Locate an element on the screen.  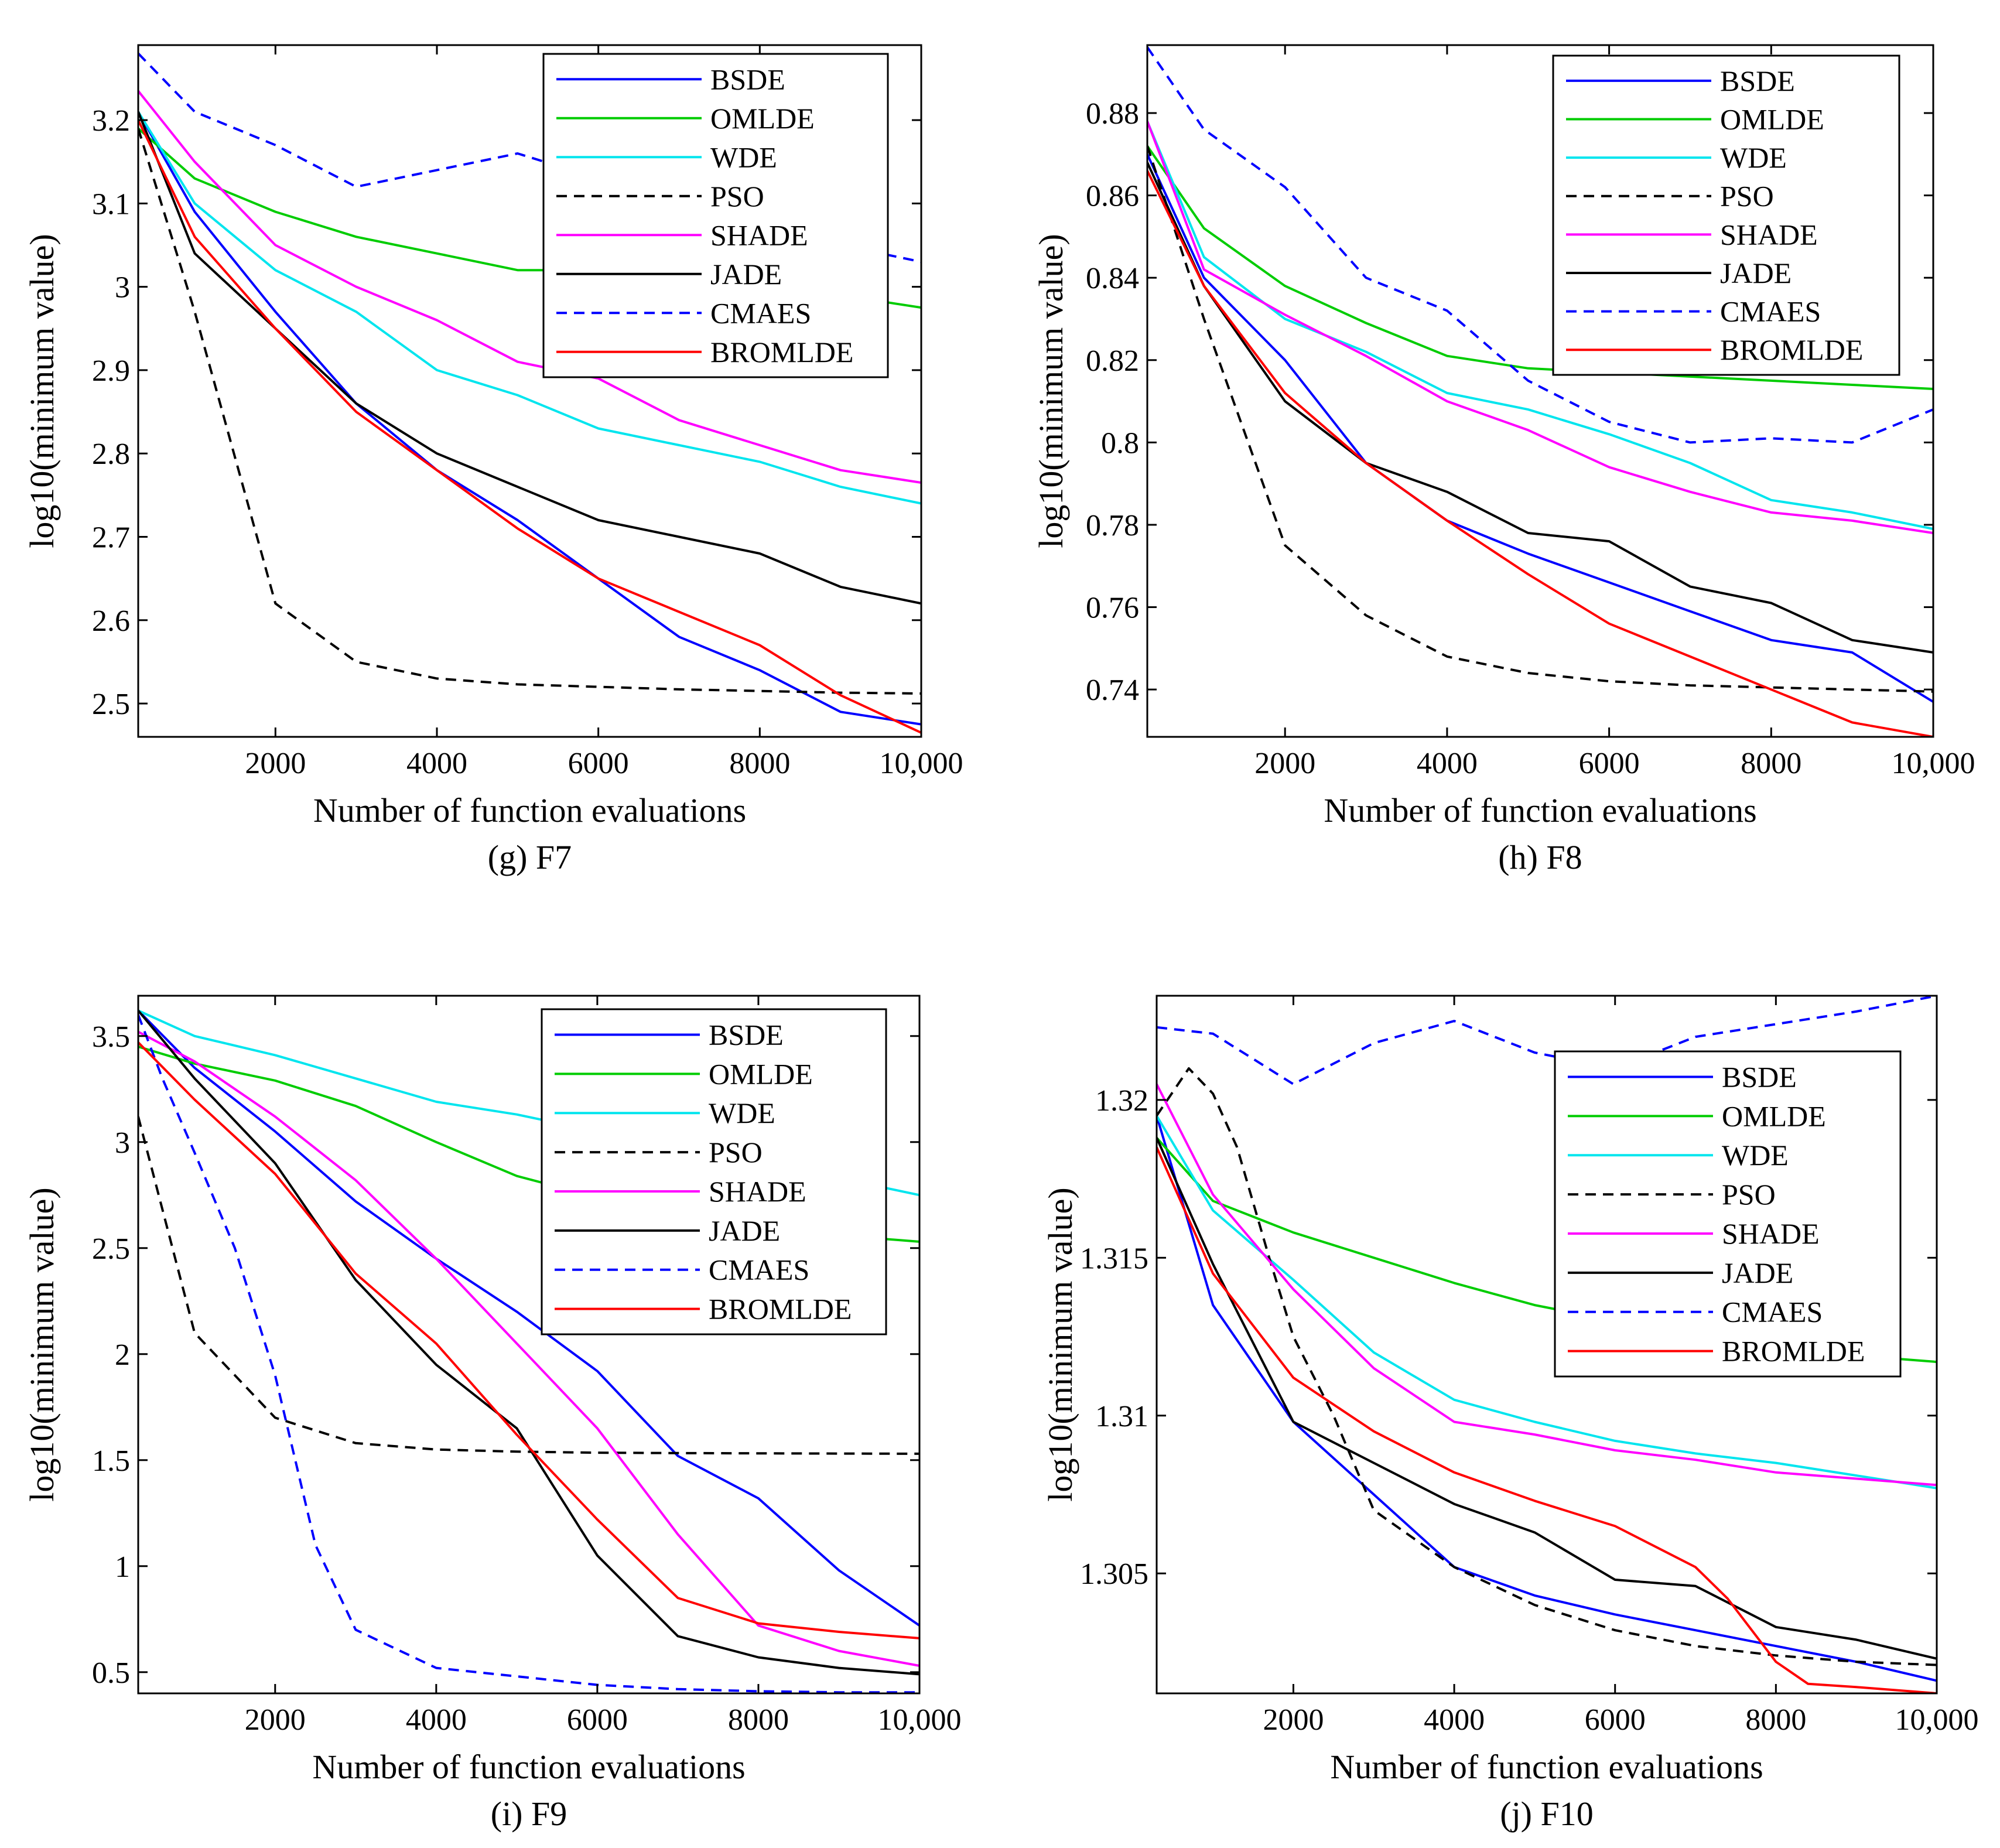
y-tick-label: 2.8 is located at coordinates (111, 454).